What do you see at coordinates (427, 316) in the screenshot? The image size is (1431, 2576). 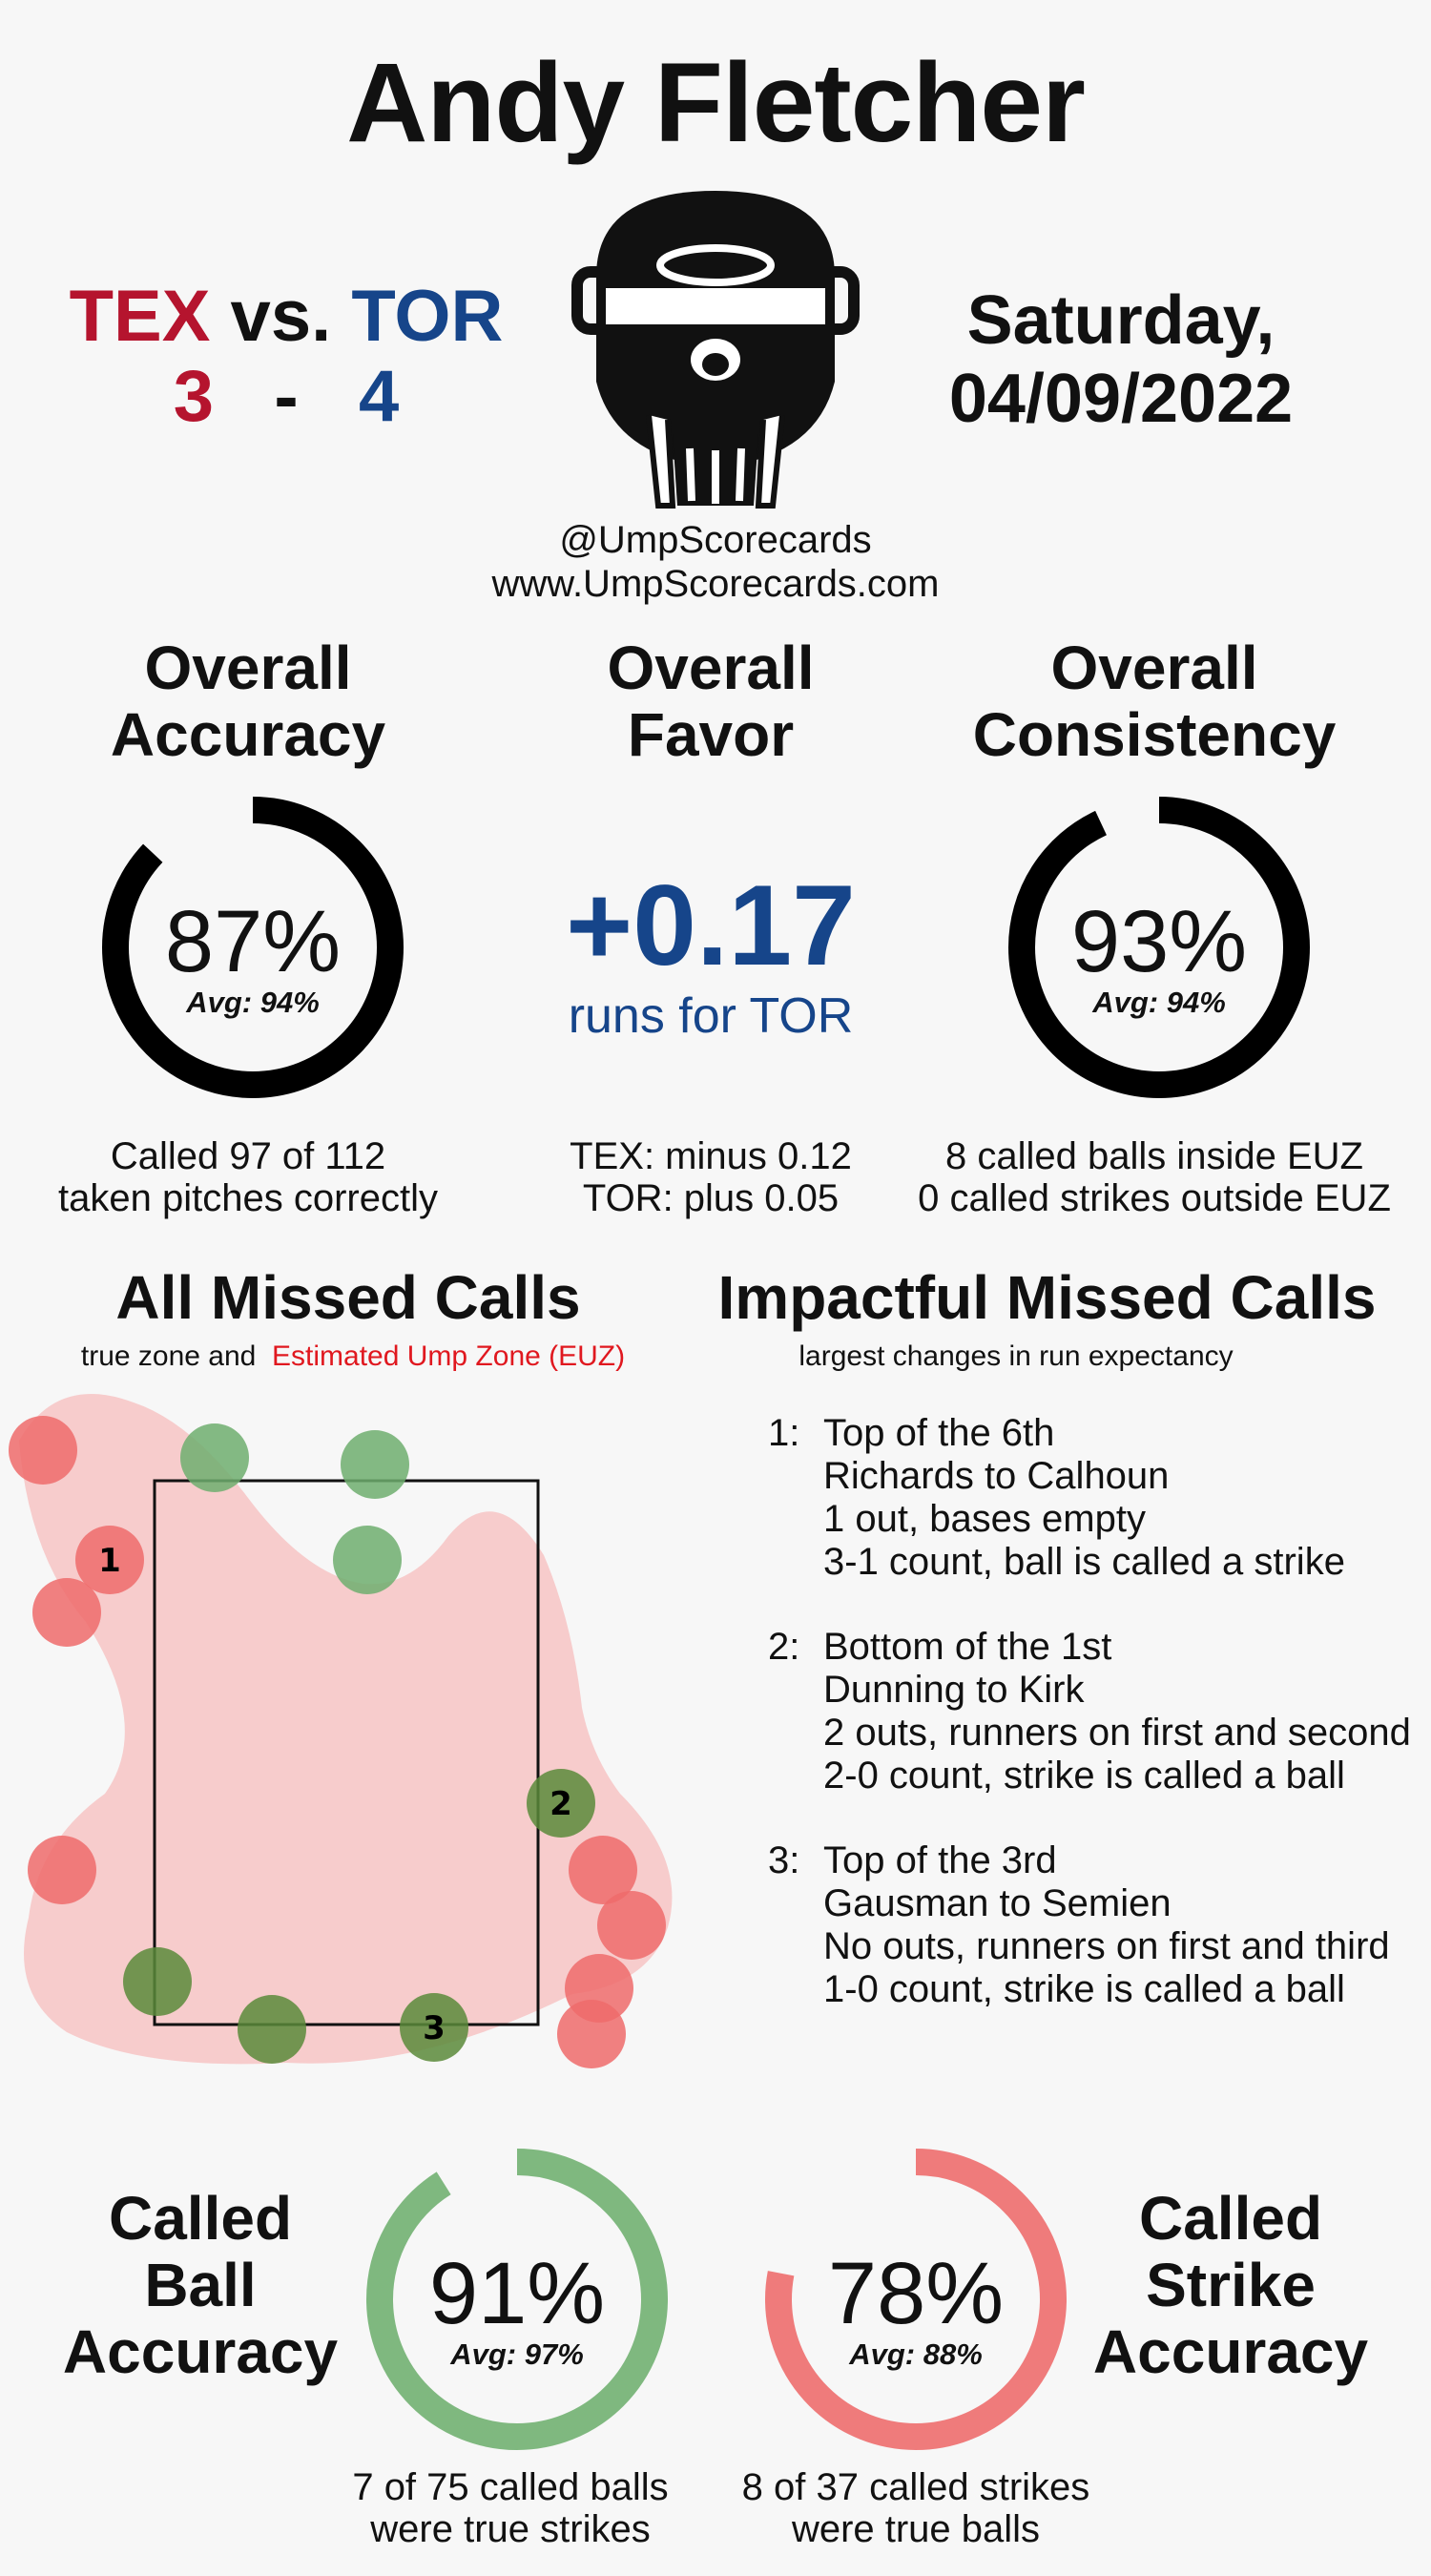 I see `home-team: TOR` at bounding box center [427, 316].